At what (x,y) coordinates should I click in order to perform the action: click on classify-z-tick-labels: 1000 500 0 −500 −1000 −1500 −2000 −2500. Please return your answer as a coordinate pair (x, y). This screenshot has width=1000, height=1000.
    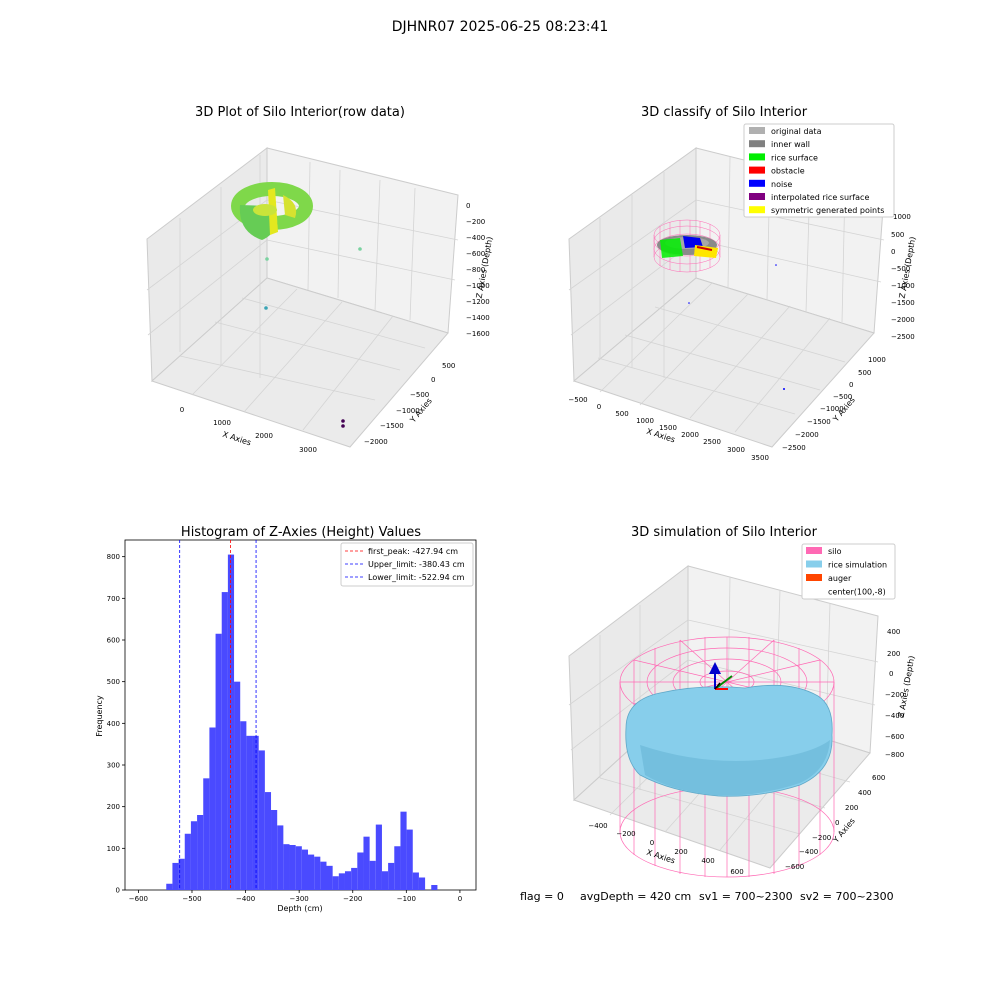
    Looking at the image, I should click on (903, 277).